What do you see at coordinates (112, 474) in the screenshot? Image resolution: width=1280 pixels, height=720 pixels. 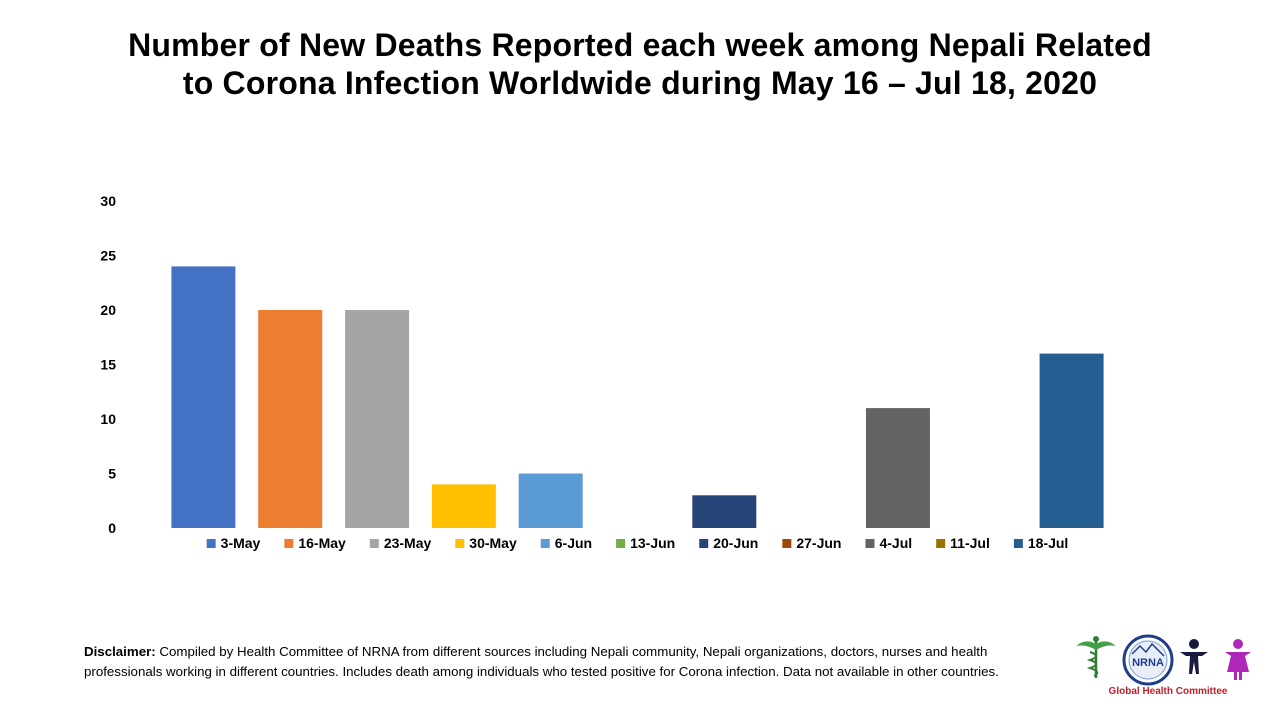 I see `y-tick-label: 5` at bounding box center [112, 474].